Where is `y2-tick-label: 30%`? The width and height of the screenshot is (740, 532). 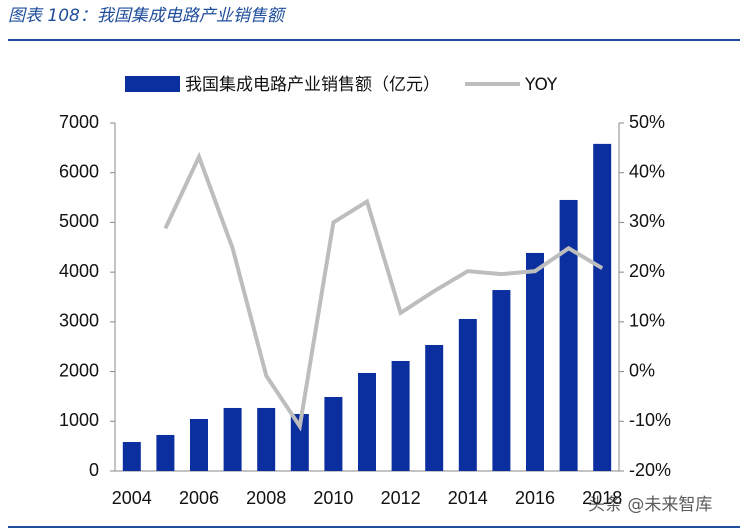 y2-tick-label: 30% is located at coordinates (647, 221).